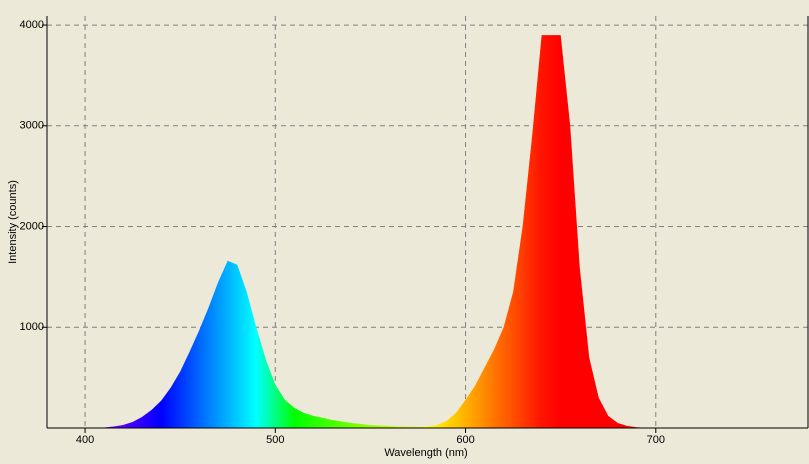  I want to click on x-axis-title: Wavelength (nm), so click(425, 453).